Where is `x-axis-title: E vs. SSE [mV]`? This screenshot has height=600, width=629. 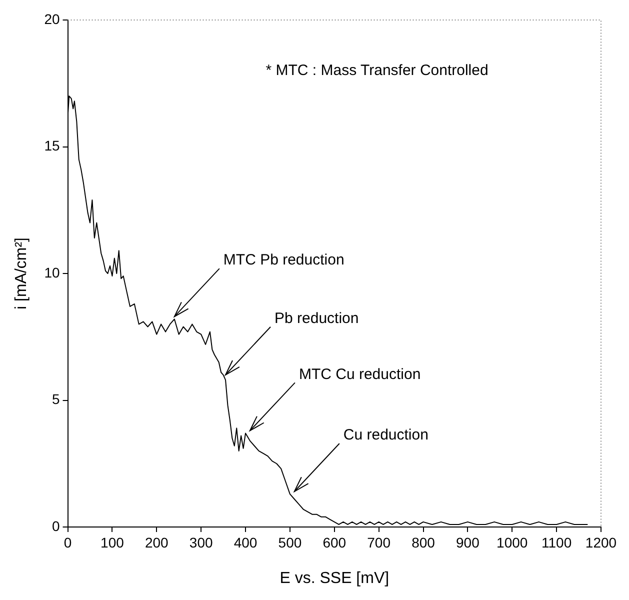
x-axis-title: E vs. SSE [mV] is located at coordinates (335, 578).